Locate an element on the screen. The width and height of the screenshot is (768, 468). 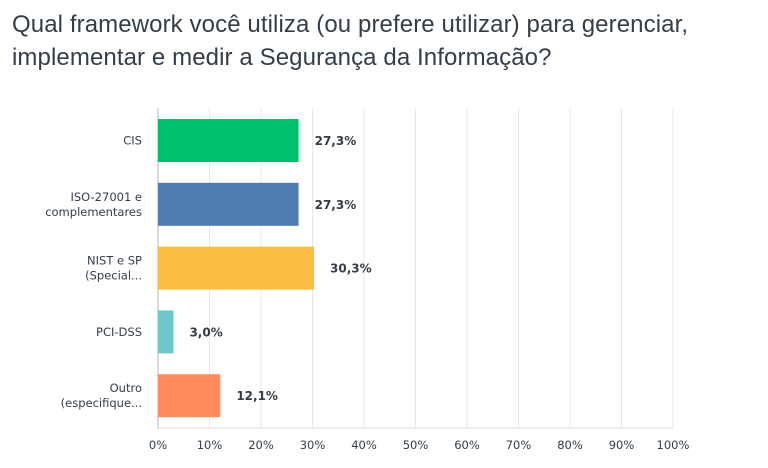
x-tick-label: 70% is located at coordinates (519, 445).